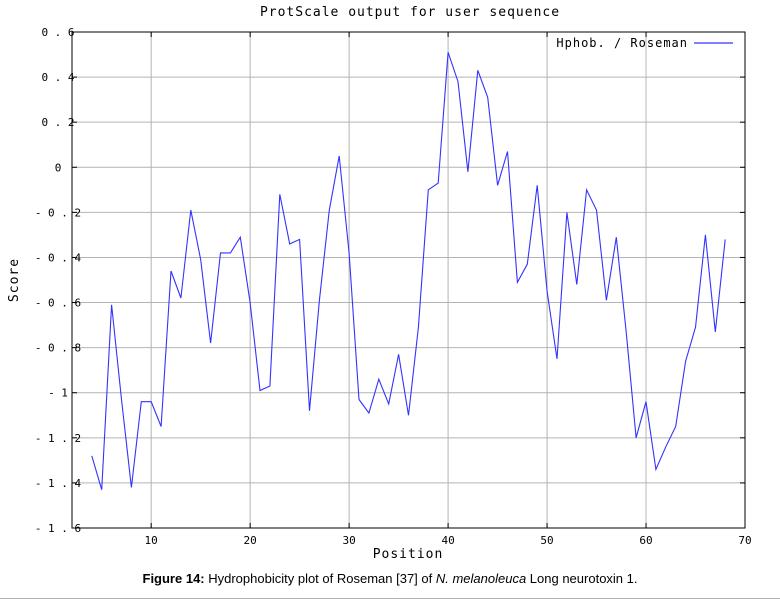 The width and height of the screenshot is (780, 608). What do you see at coordinates (58, 348) in the screenshot?
I see `y-tick-label: - 0 . 8` at bounding box center [58, 348].